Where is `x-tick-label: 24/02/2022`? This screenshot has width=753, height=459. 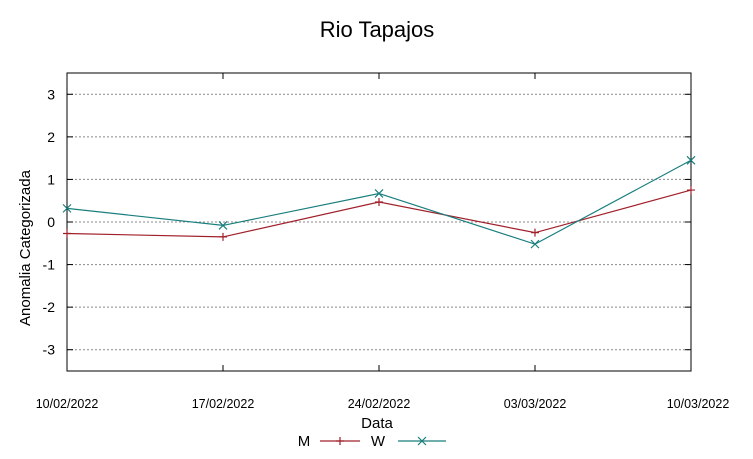
x-tick-label: 24/02/2022 is located at coordinates (379, 404).